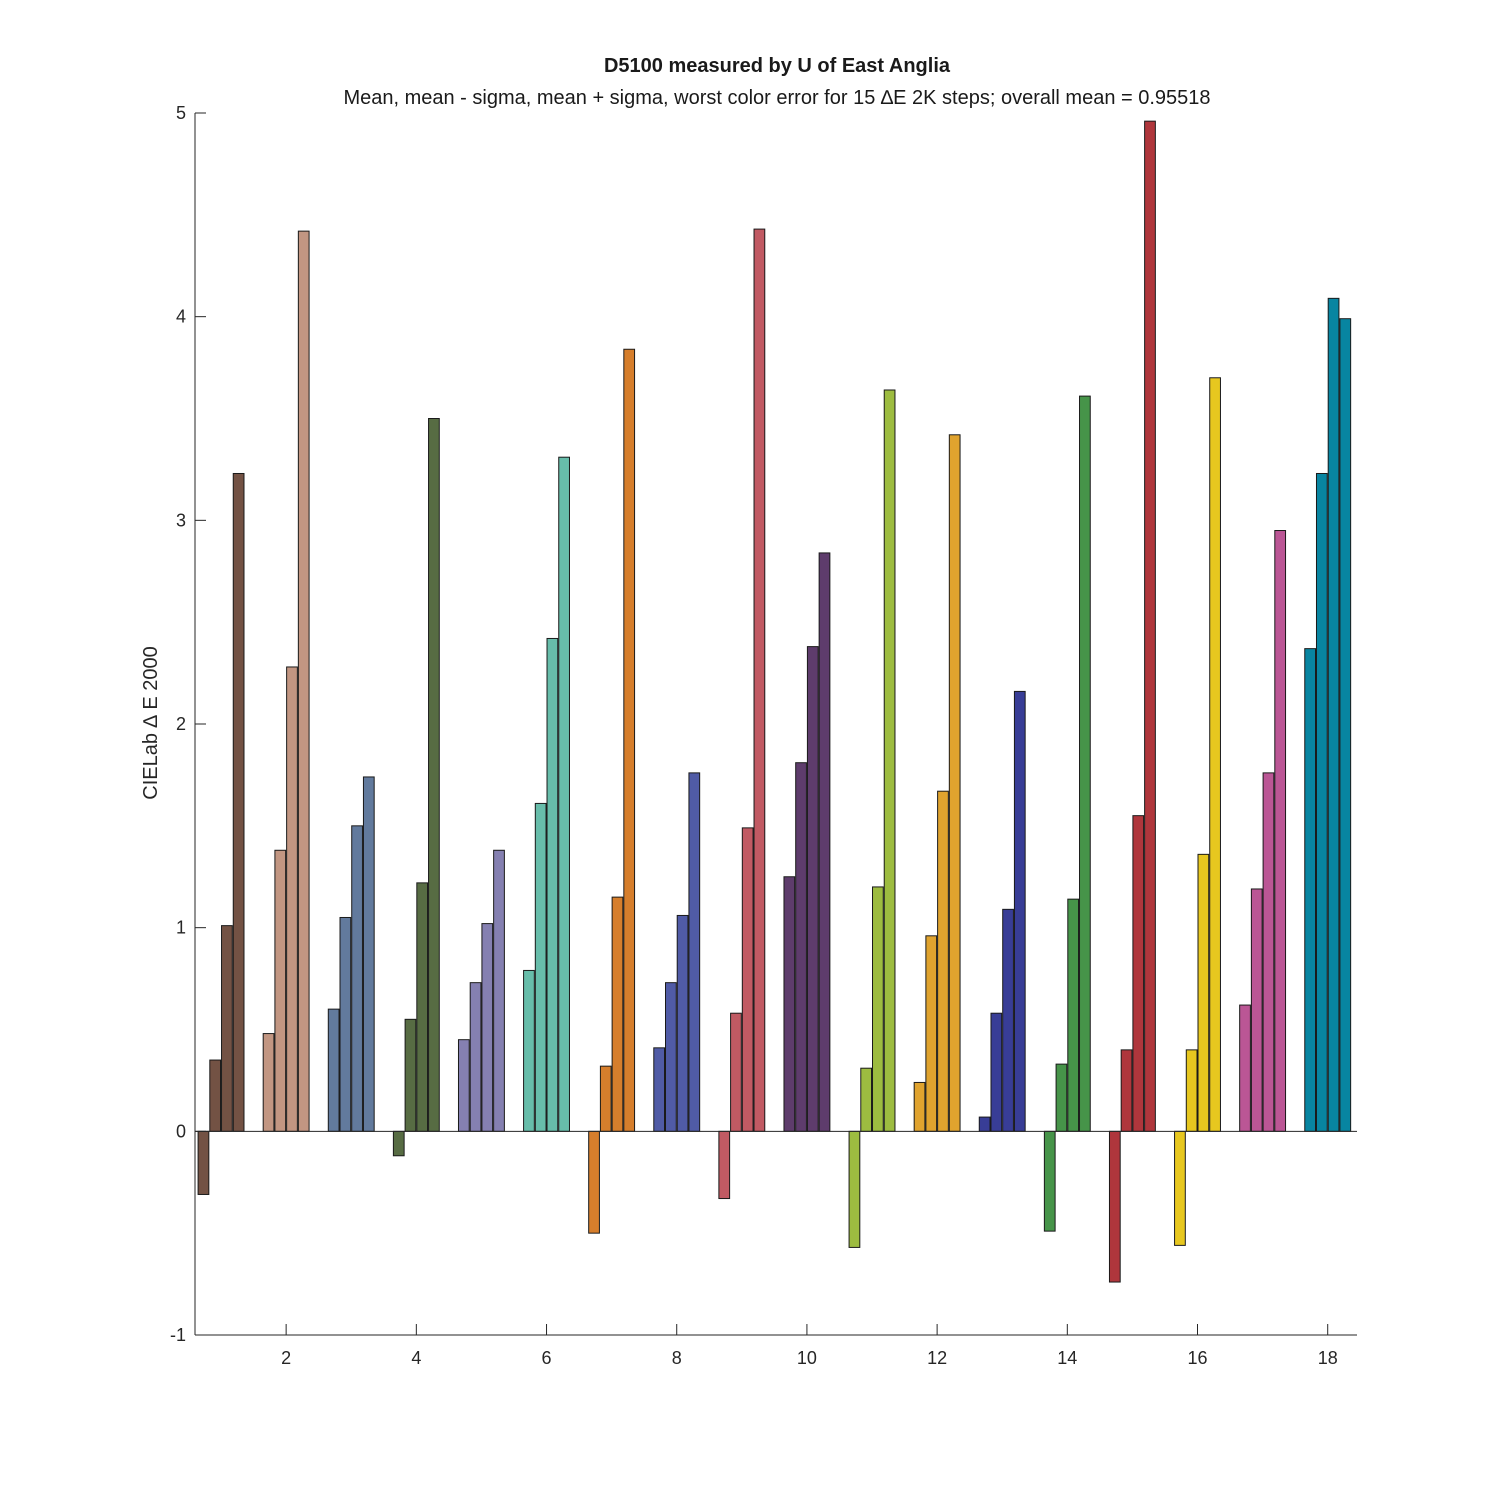 This screenshot has height=1500, width=1500. Describe the element at coordinates (181, 724) in the screenshot. I see `y-tick-label: 2` at that location.